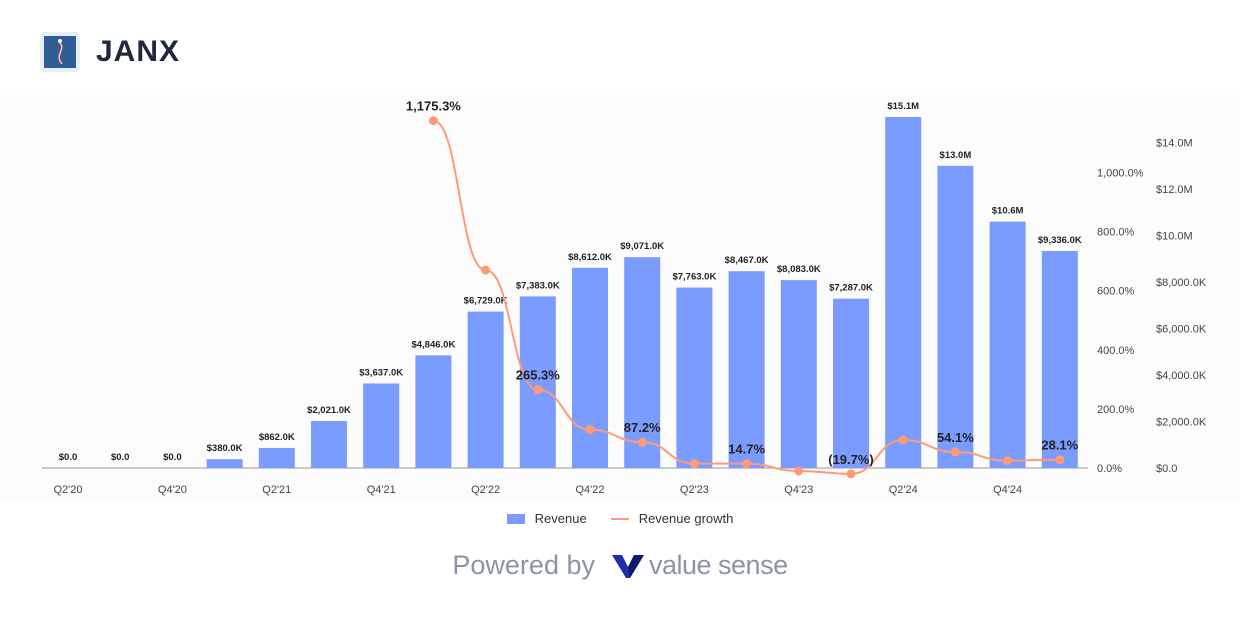 The width and height of the screenshot is (1240, 619). Describe the element at coordinates (138, 51) in the screenshot. I see `ticker-title: JANX` at that location.